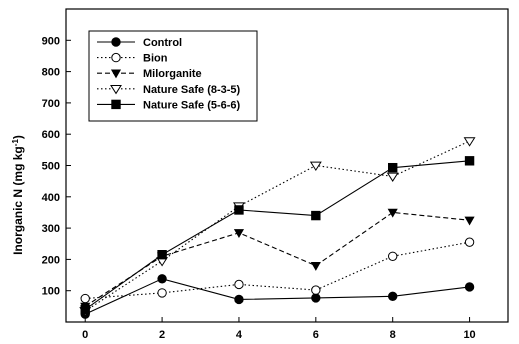 The width and height of the screenshot is (519, 344). What do you see at coordinates (51, 41) in the screenshot?
I see `y-tick-label: 900` at bounding box center [51, 41].